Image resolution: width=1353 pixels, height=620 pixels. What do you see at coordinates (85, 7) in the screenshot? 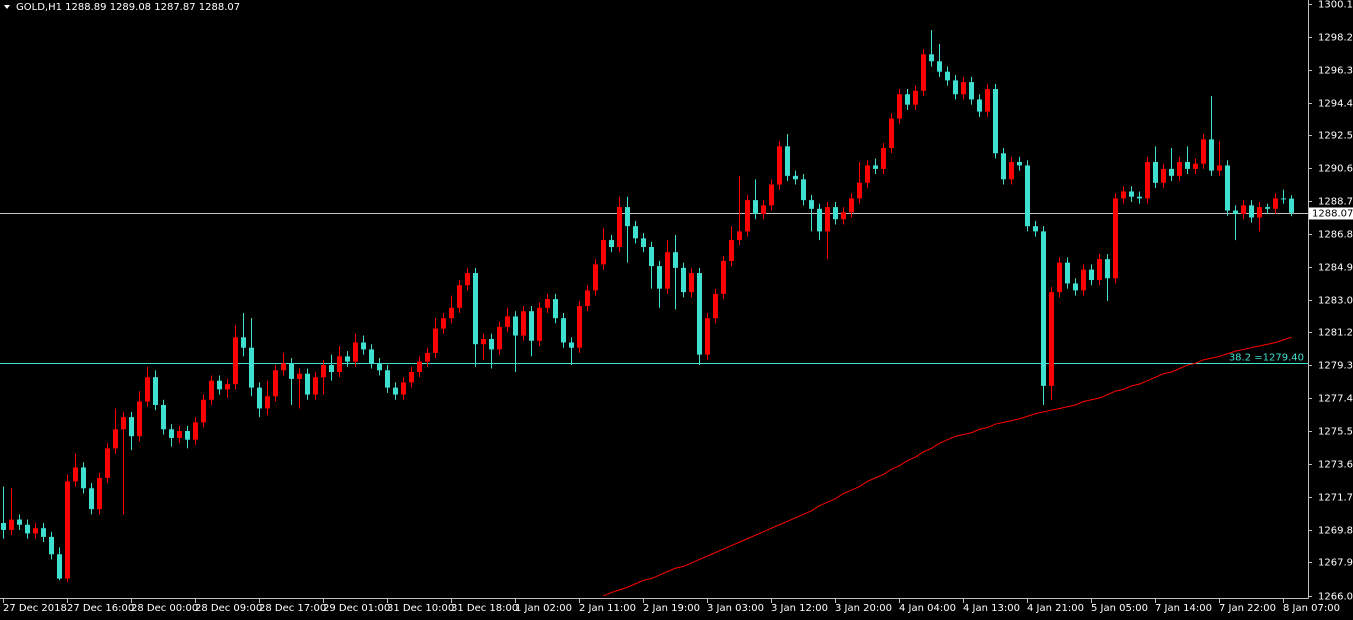
I see `open: 1288.89` at bounding box center [85, 7].